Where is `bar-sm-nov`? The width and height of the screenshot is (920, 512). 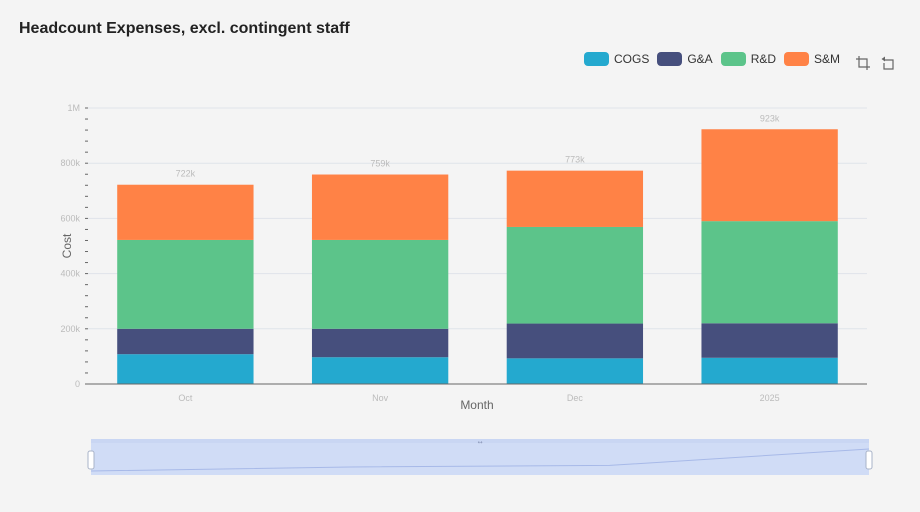
bar-sm-nov is located at coordinates (380, 207).